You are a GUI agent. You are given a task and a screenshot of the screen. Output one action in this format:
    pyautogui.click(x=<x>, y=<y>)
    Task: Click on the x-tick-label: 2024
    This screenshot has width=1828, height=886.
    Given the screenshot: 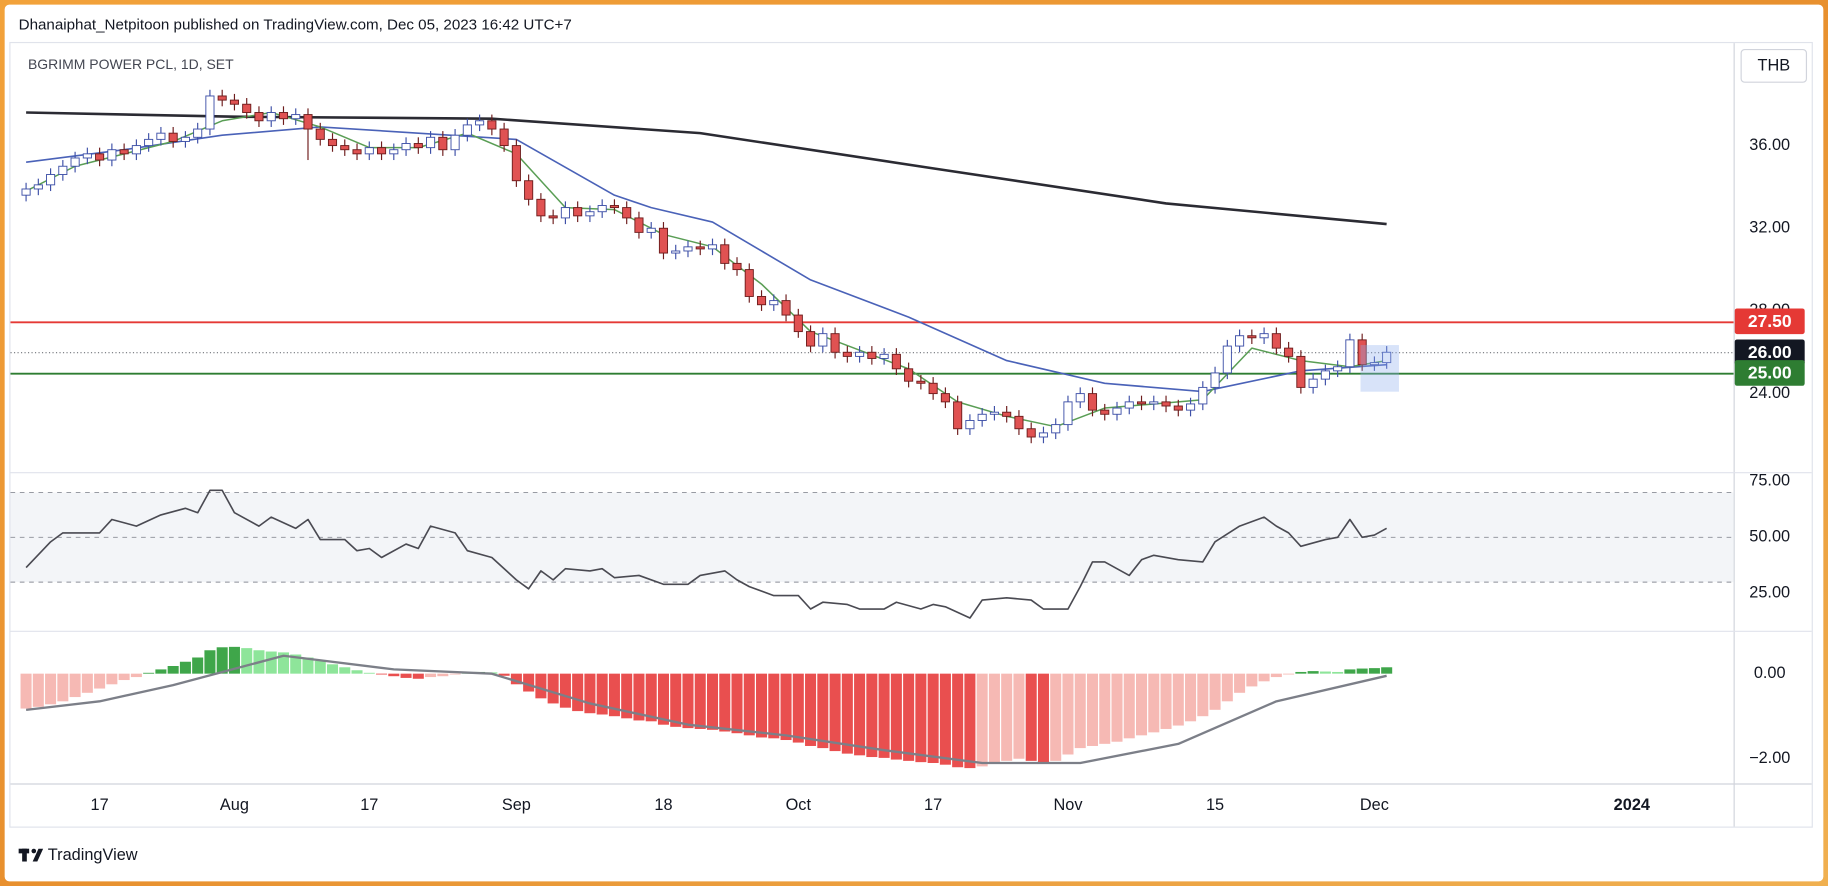 What is the action you would take?
    pyautogui.click(x=1632, y=805)
    